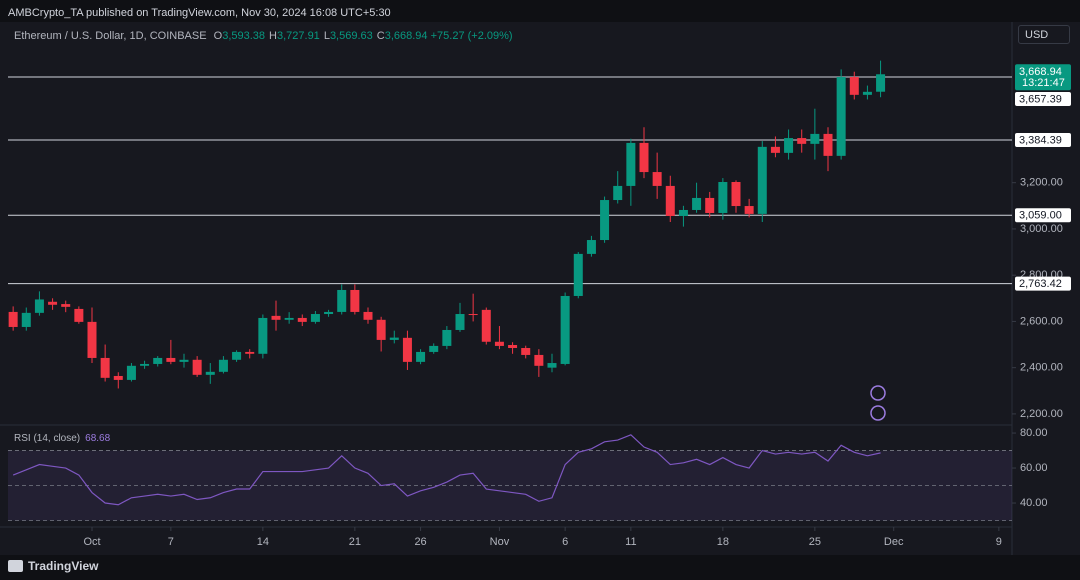  Describe the element at coordinates (171, 542) in the screenshot. I see `x-tick-label: 7` at that location.